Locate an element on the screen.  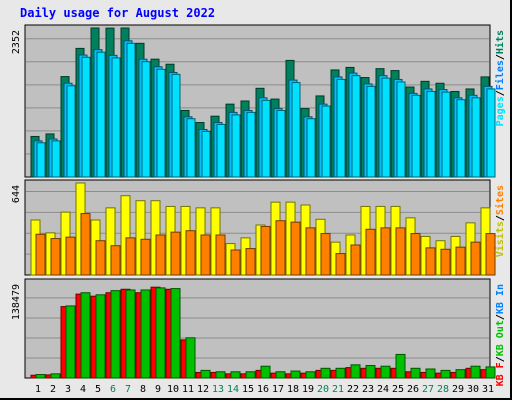
legend-part: Visits is located at coordinates (500, 239).